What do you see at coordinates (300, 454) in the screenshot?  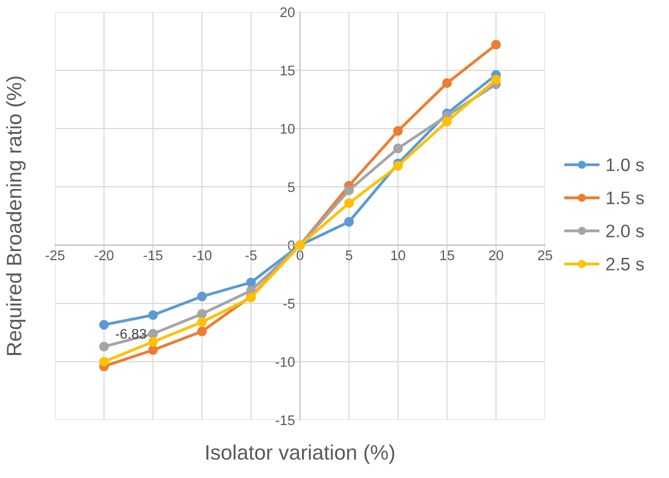 I see `x-axis-title: Isolator variation (%)` at bounding box center [300, 454].